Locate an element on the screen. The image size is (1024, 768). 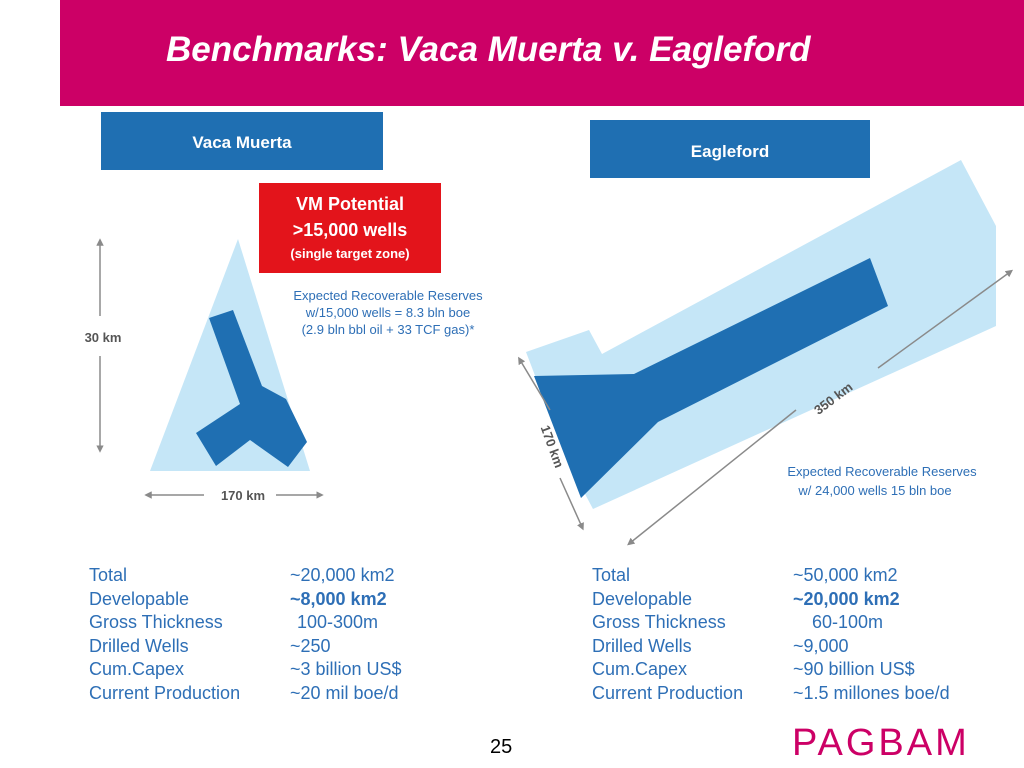
vm-horizontal-label: 170 km is located at coordinates (243, 495).